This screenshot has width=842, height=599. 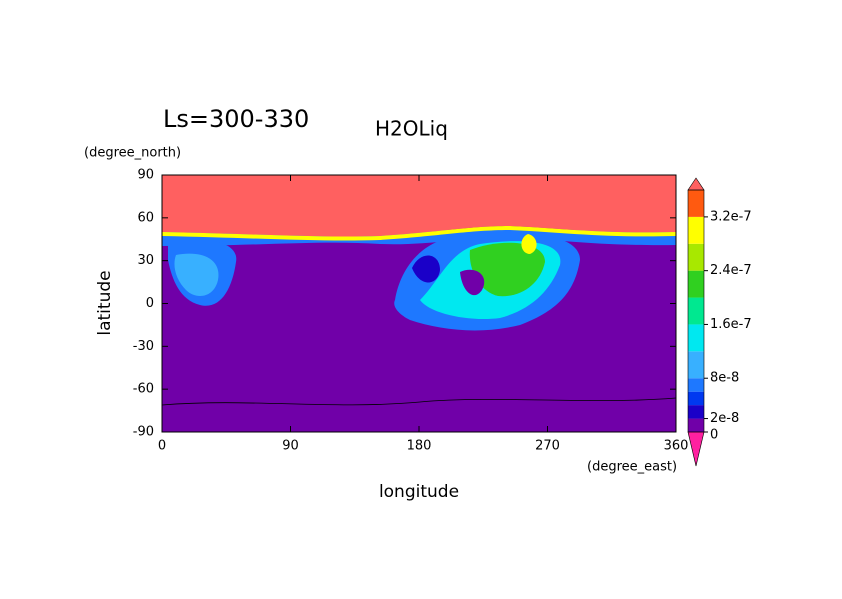 What do you see at coordinates (419, 233) in the screenshot?
I see `field-front` at bounding box center [419, 233].